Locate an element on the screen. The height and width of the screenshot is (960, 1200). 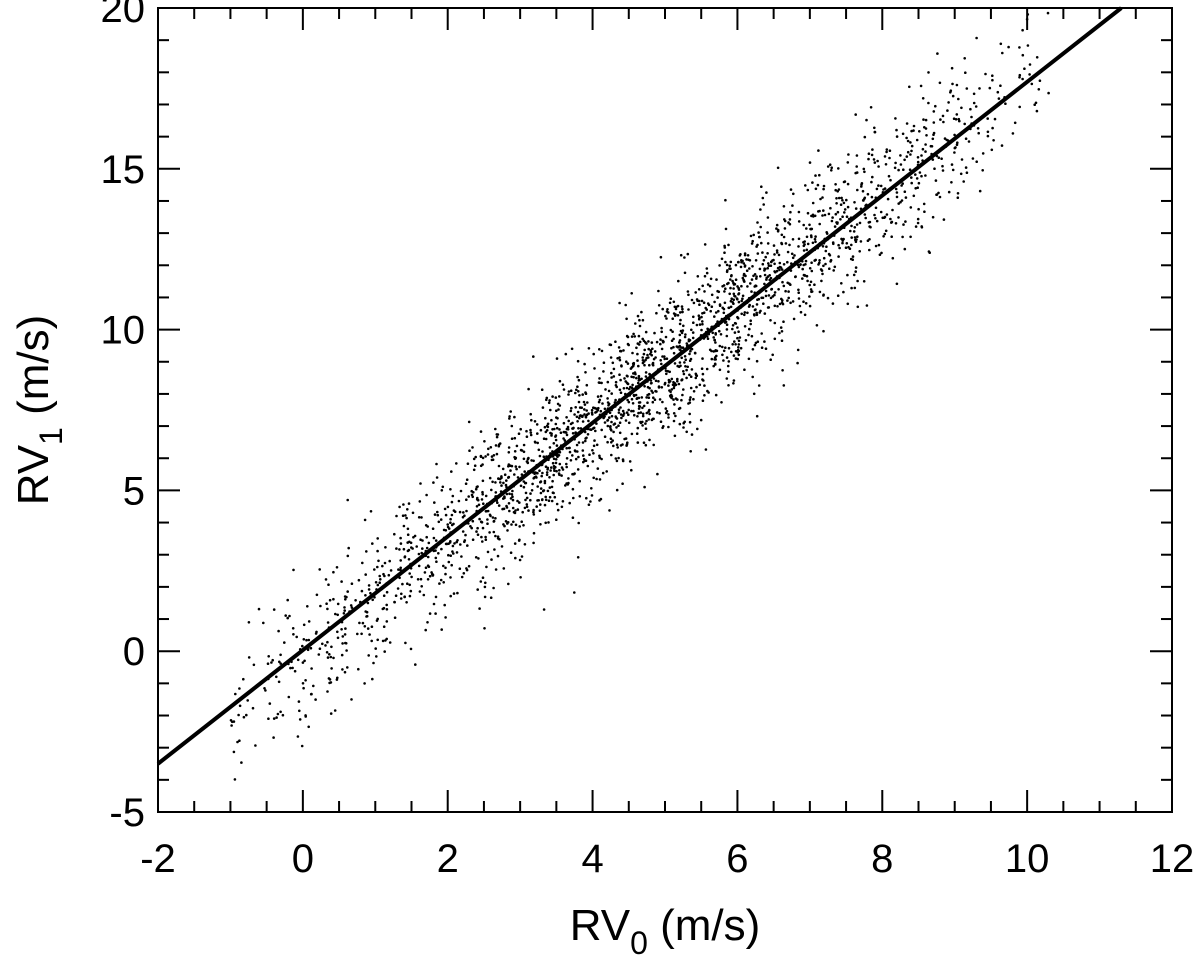
x-axis-title: RV0 (m/s) is located at coordinates (665, 930).